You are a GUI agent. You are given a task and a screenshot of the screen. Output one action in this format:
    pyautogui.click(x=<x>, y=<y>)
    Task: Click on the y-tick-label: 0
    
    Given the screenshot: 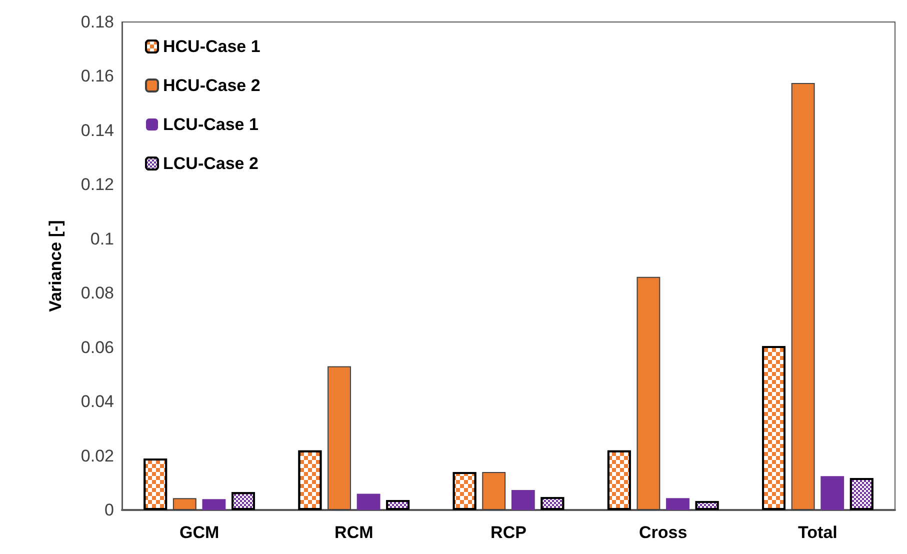 What is the action you would take?
    pyautogui.click(x=109, y=510)
    